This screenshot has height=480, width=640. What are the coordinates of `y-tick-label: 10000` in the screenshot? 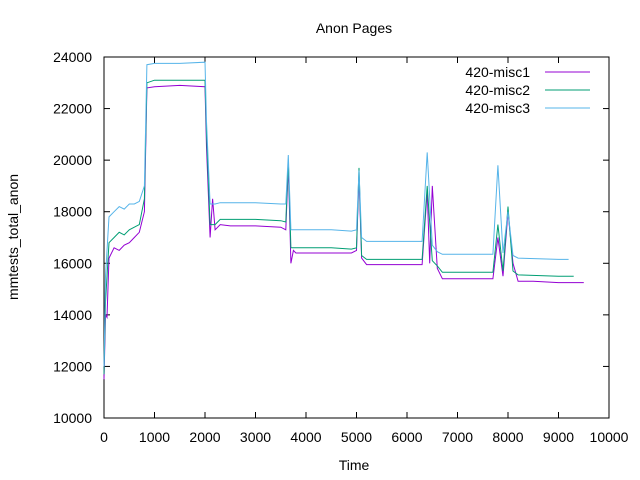 It's located at (72, 418).